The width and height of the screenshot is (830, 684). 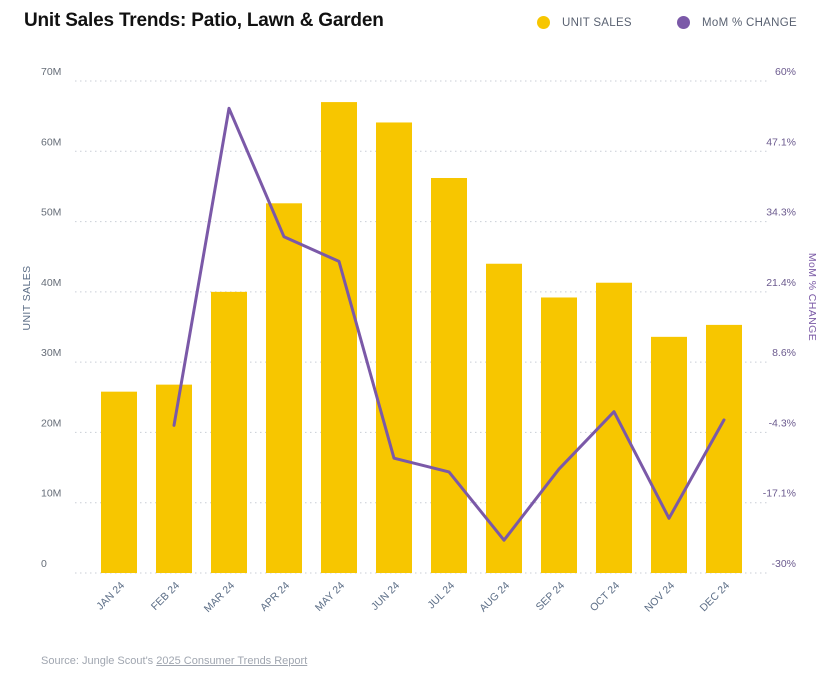 I want to click on legend-label-unit-sales: UNIT SALES, so click(x=597, y=22).